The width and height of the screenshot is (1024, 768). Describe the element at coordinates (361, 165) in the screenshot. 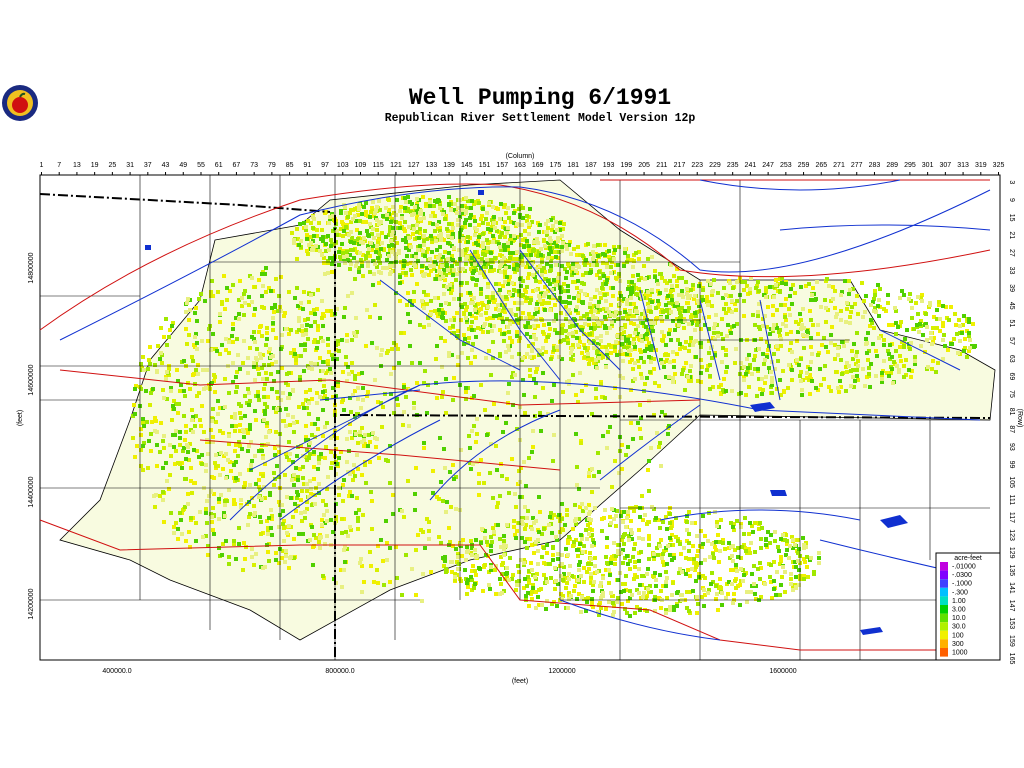

I see `column-tick-label: 109` at that location.